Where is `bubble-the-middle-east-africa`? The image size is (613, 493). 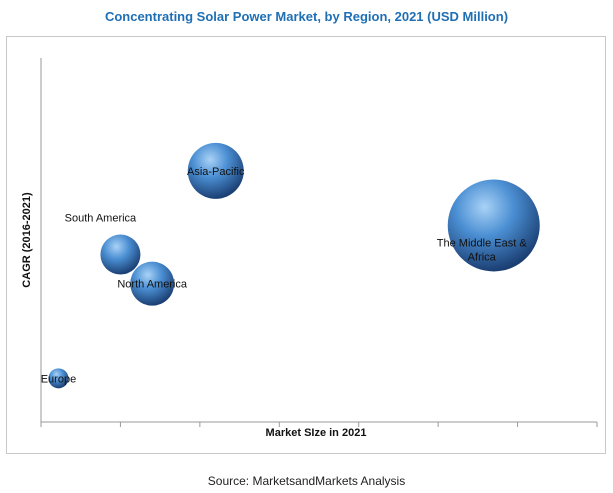 bubble-the-middle-east-africa is located at coordinates (493, 225).